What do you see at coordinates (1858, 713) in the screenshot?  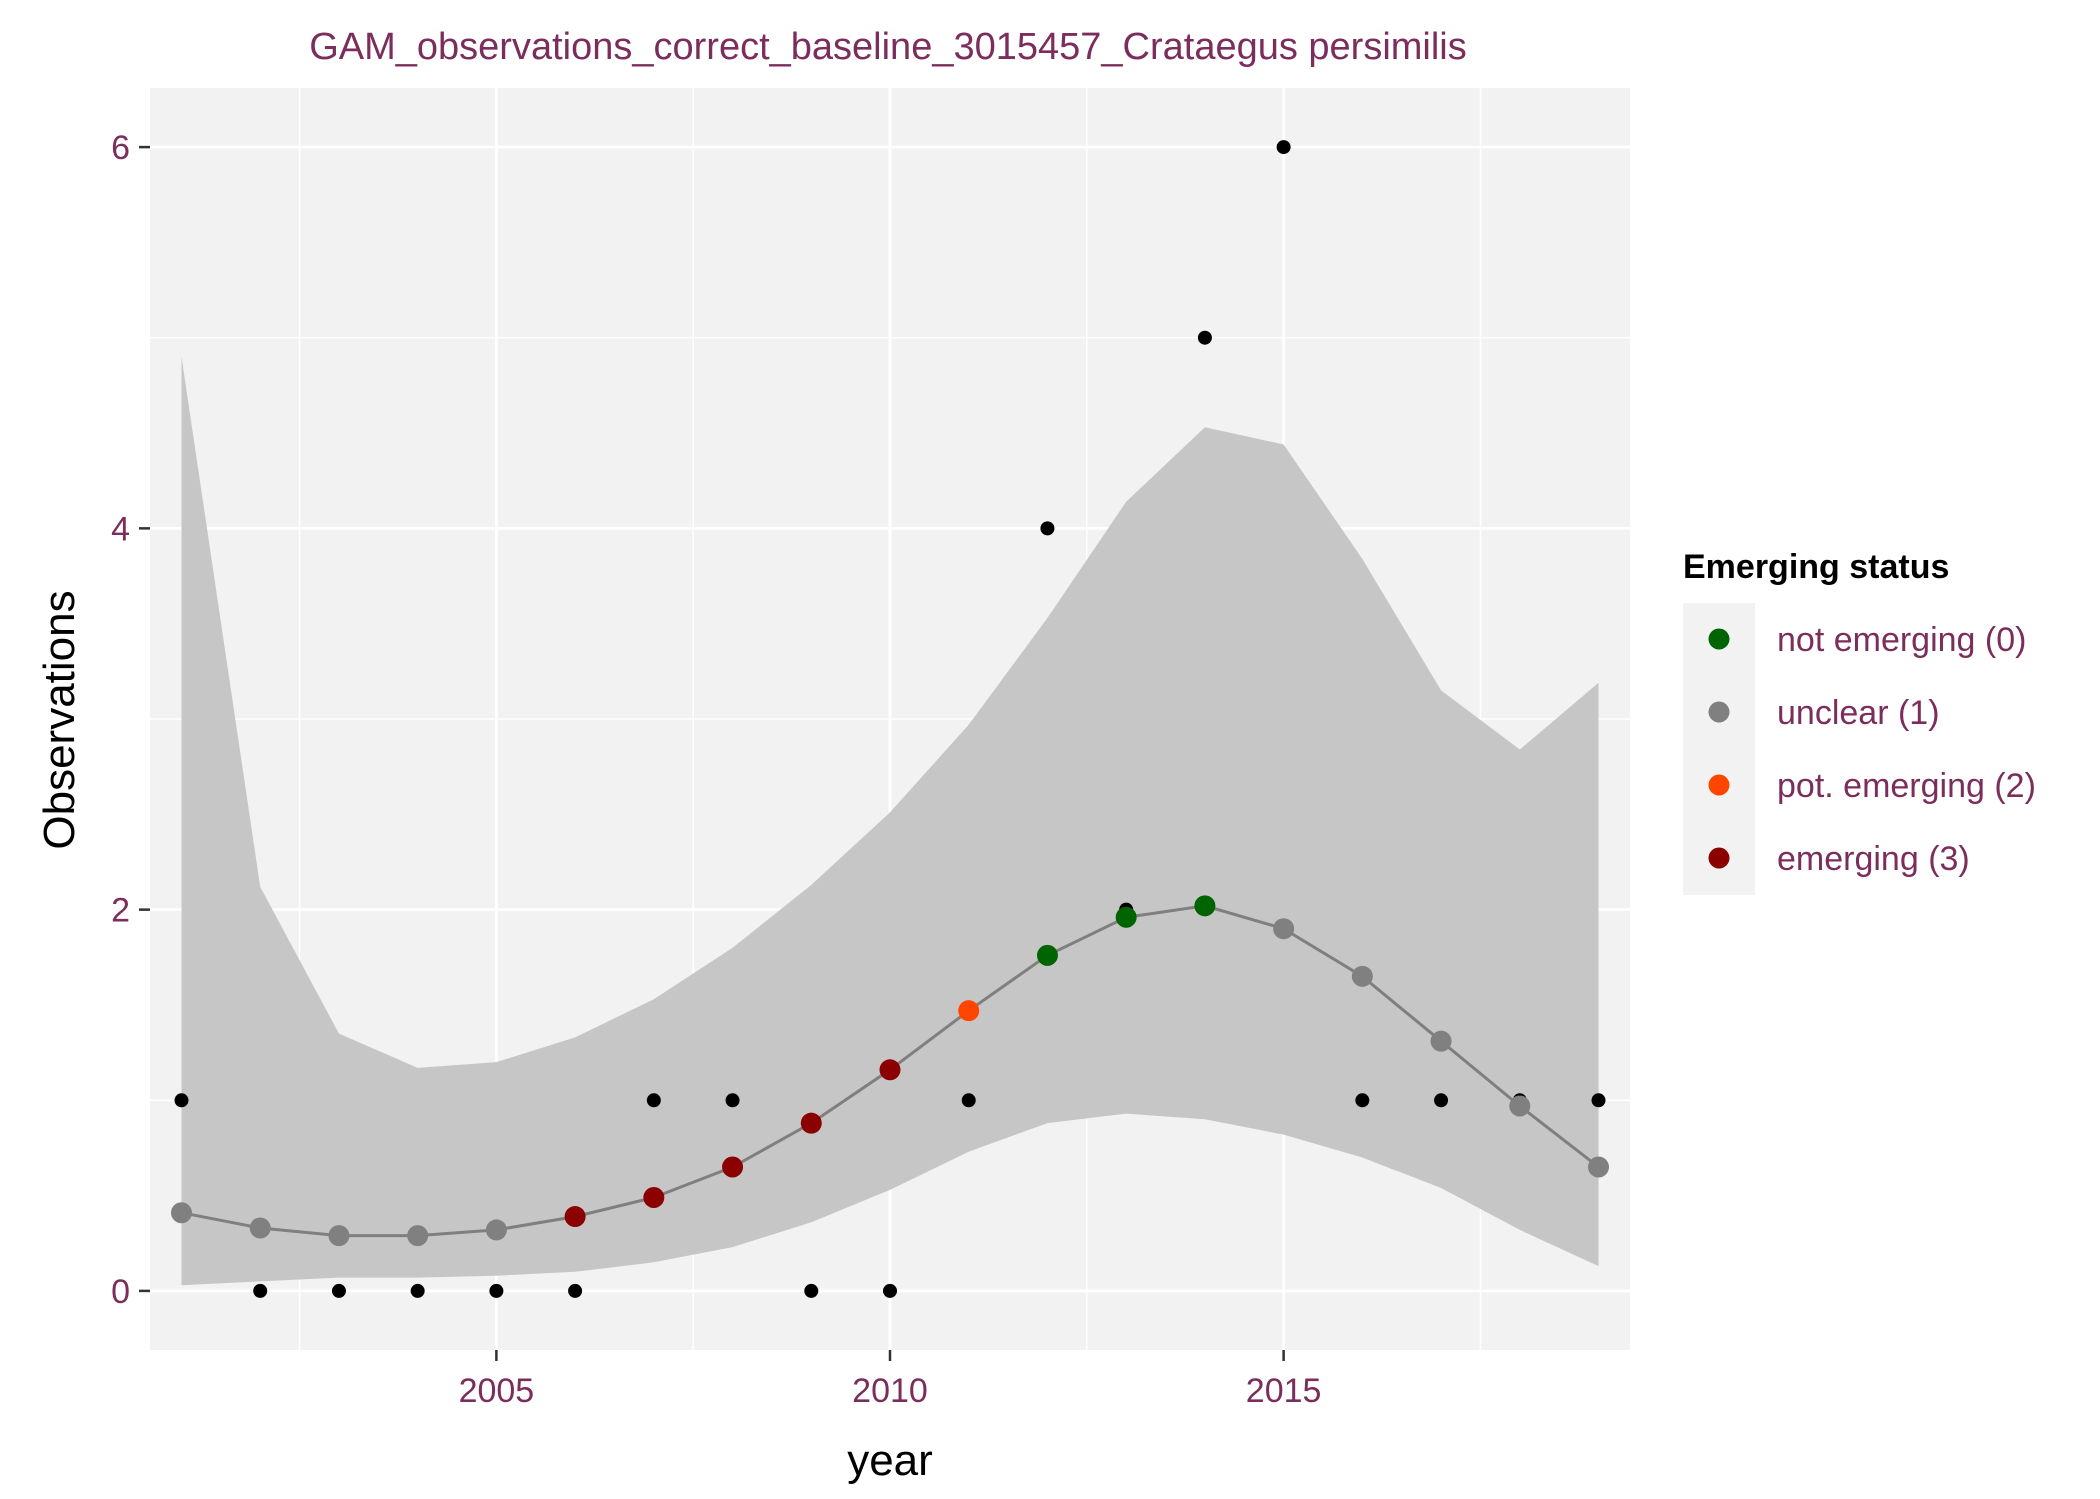 I see `legend-label: unclear (1)` at bounding box center [1858, 713].